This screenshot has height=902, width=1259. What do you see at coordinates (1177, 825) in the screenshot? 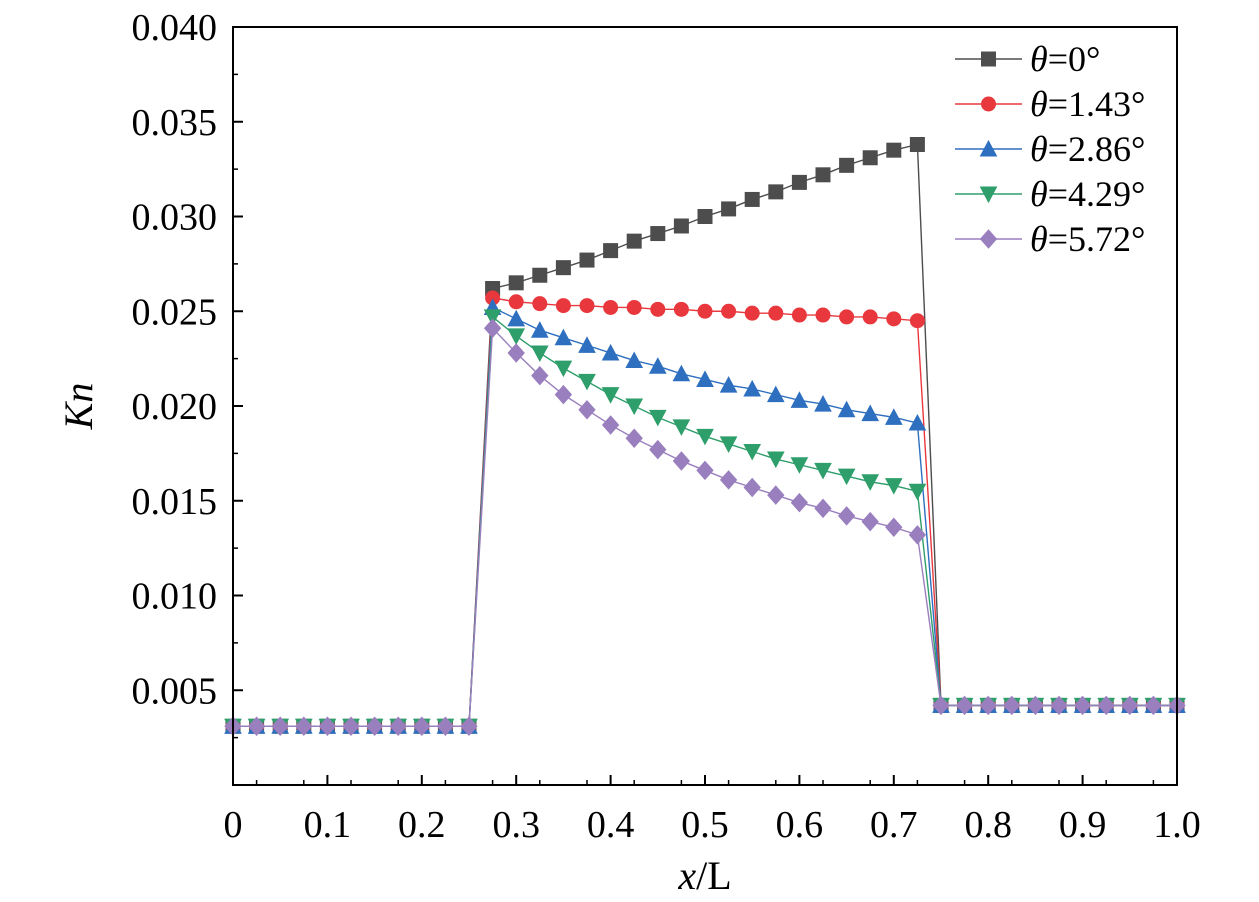
I see `x-tick-label: 1.0` at bounding box center [1177, 825].